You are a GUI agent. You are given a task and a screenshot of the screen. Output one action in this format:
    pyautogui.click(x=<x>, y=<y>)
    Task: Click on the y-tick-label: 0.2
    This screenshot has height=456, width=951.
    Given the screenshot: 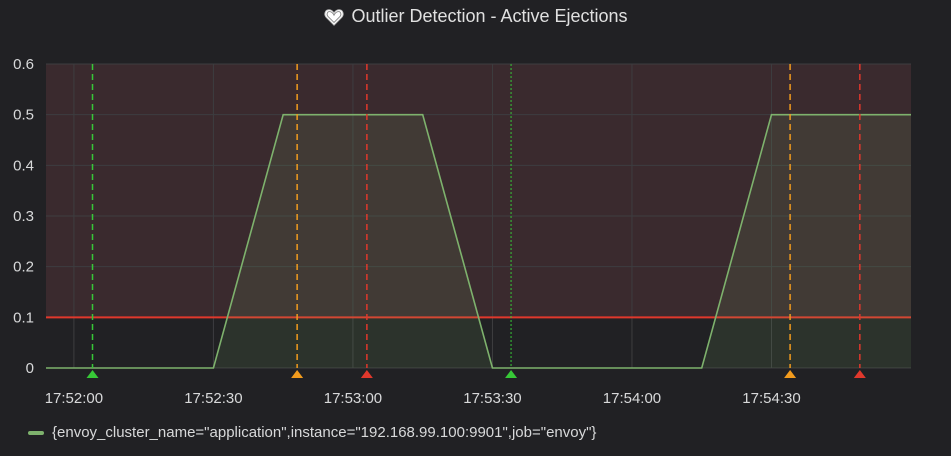 What is the action you would take?
    pyautogui.click(x=23, y=267)
    